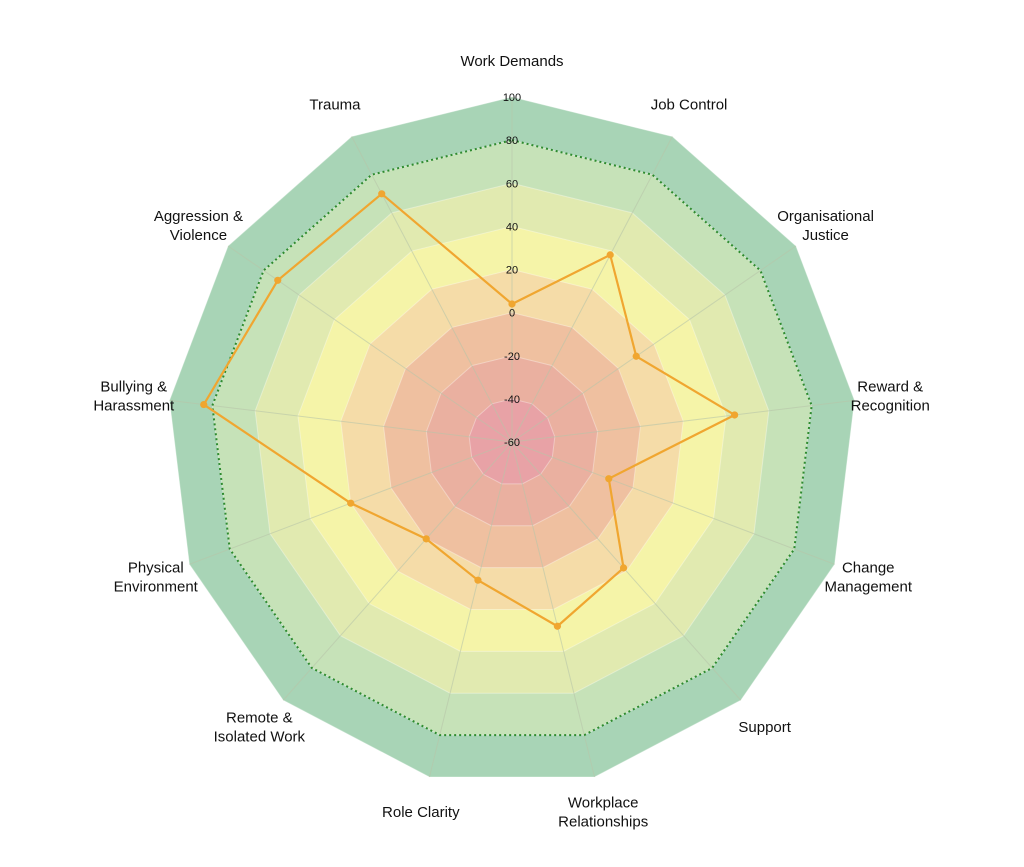 The width and height of the screenshot is (1024, 867). What do you see at coordinates (868, 568) in the screenshot?
I see `category-label-line: Change` at bounding box center [868, 568].